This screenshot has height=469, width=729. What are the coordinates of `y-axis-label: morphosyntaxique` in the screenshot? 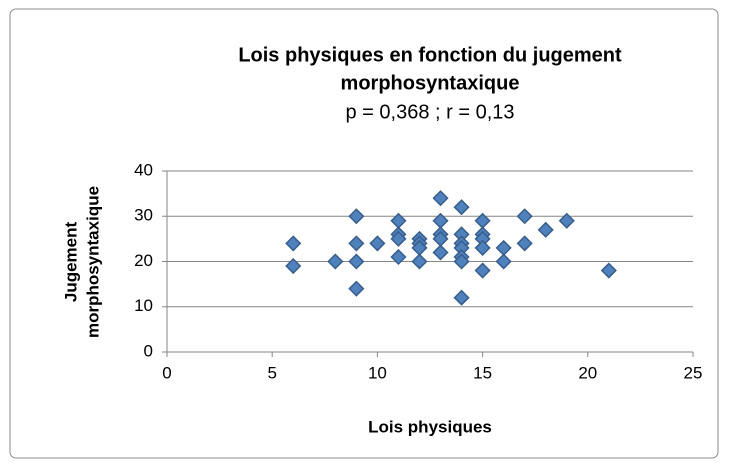 It's located at (92, 262).